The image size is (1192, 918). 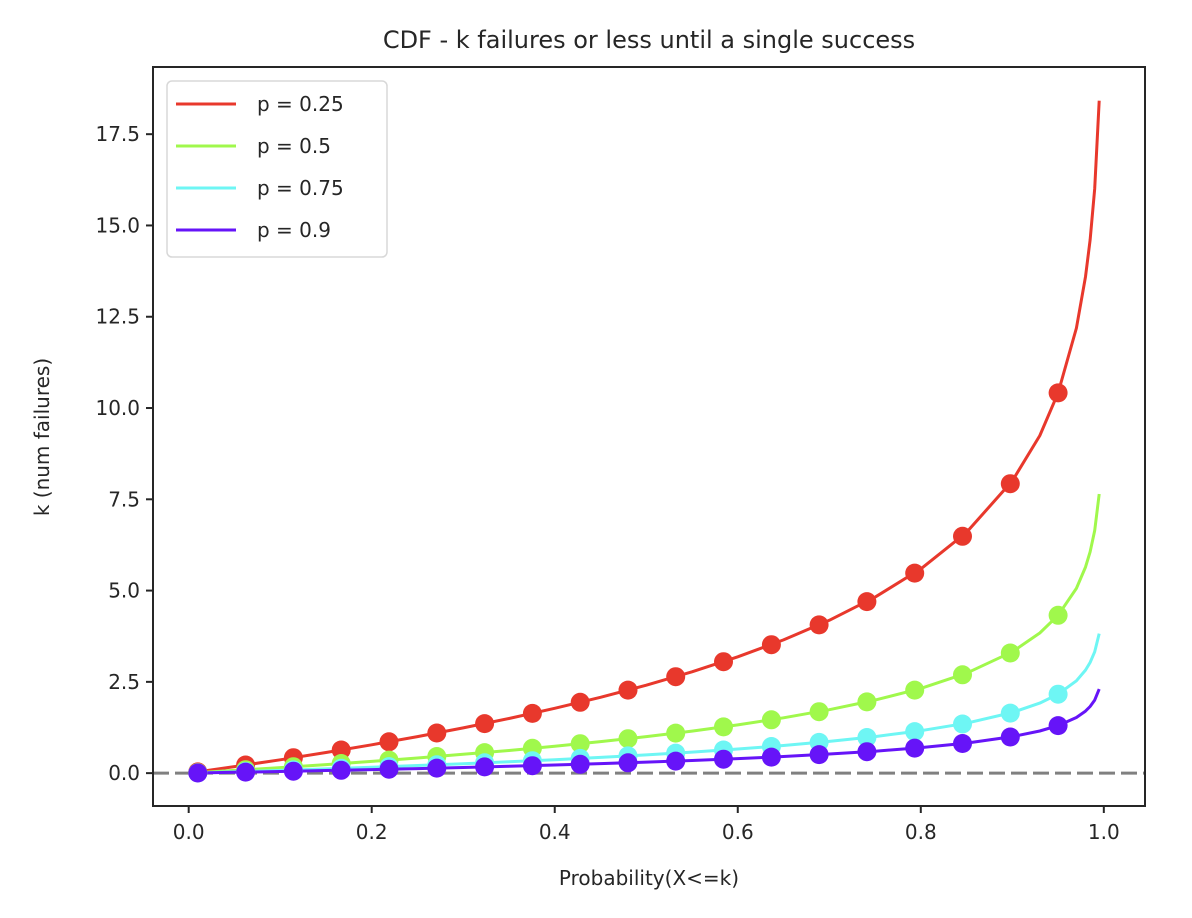 What do you see at coordinates (646, 825) in the screenshot?
I see `x-axis: 0.0 0.2 0.4 0.6 0.8 1.0` at bounding box center [646, 825].